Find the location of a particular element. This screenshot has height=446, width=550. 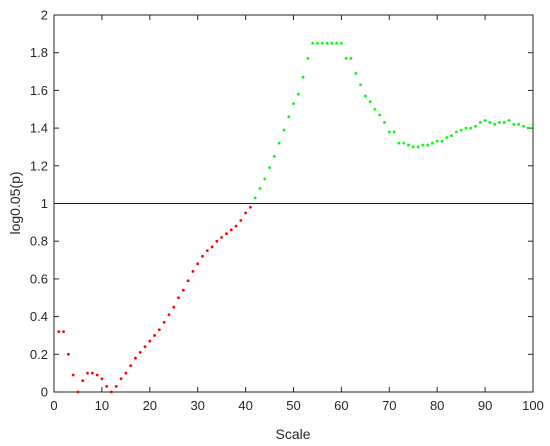

y-tick-label: 2 is located at coordinates (44, 15).